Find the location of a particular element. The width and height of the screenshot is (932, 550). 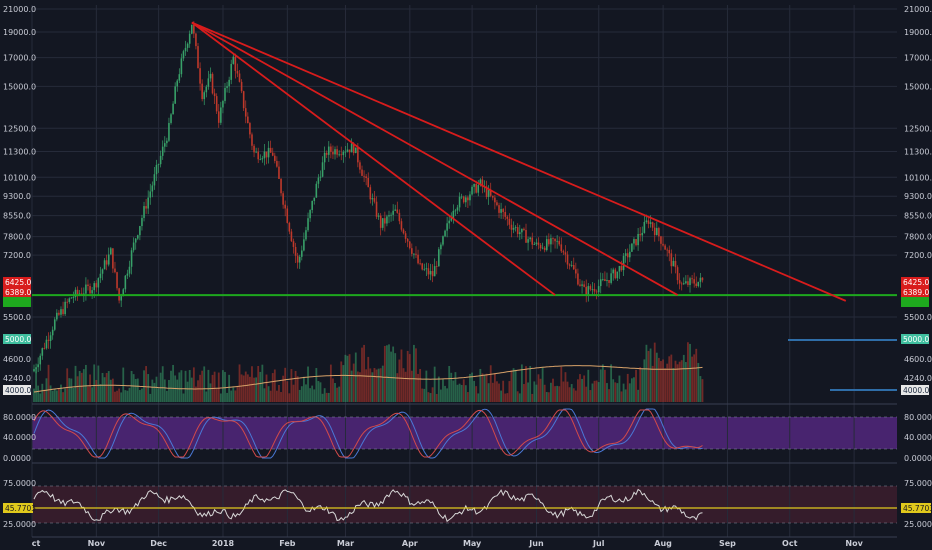

volume-badge-right-5000-bg is located at coordinates (915, 339).